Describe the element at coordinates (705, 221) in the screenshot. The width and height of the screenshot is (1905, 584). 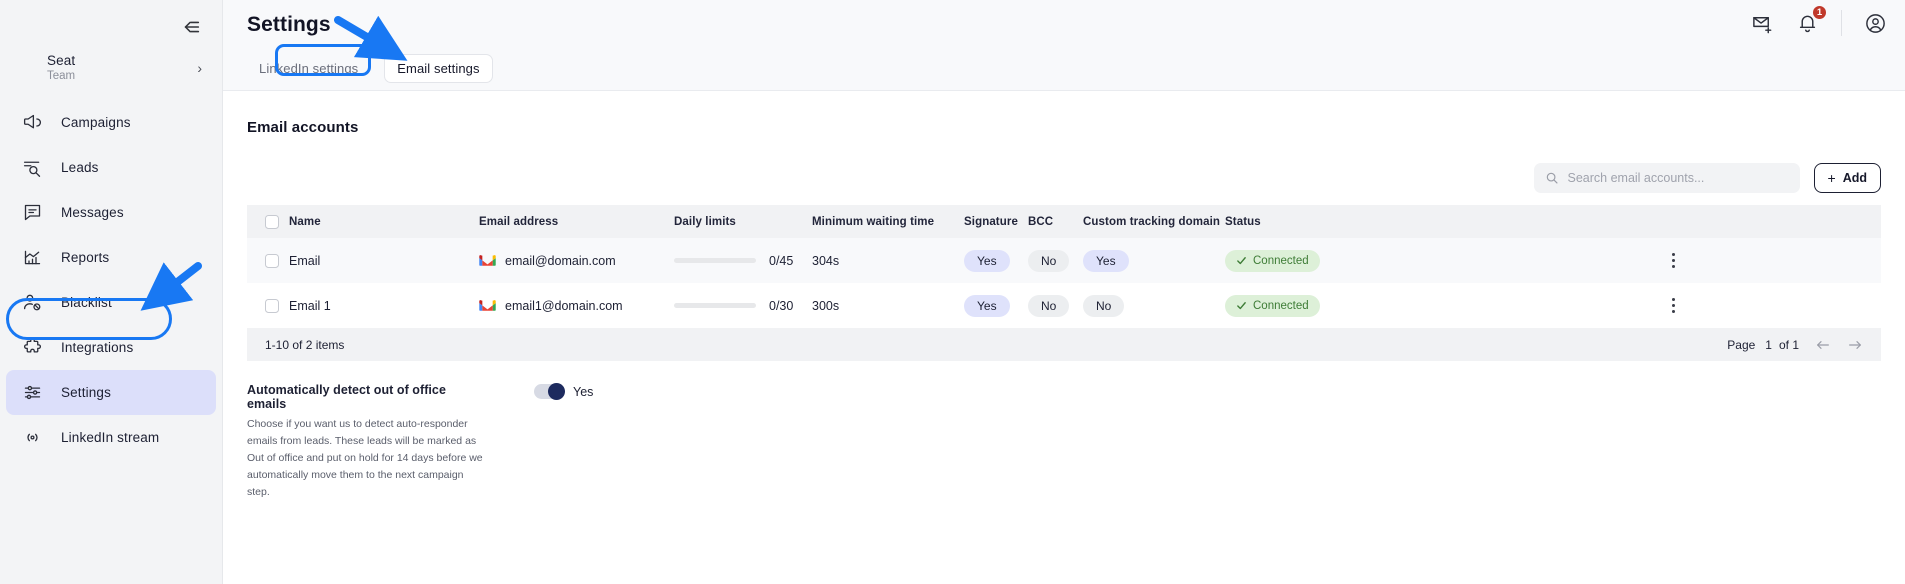
I see `column-header-daily-limits: Daily limits` at that location.